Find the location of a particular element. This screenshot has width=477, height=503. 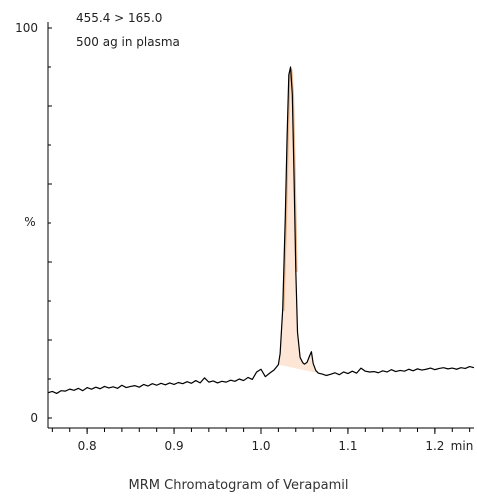

transition-annotation: 455.4 > 165.0 is located at coordinates (119, 18).